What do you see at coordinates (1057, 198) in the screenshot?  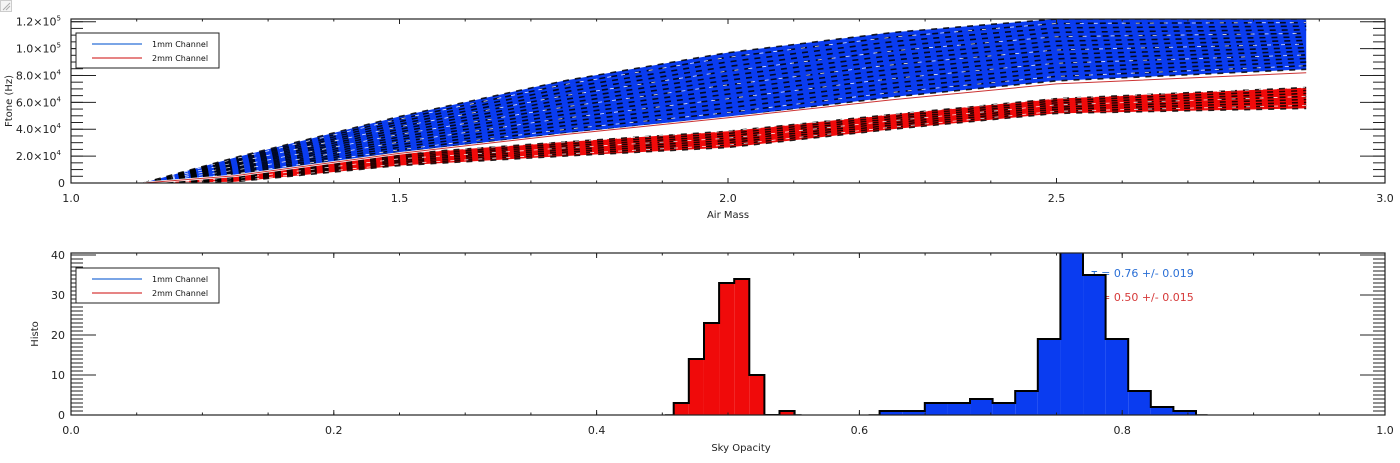 I see `top-x-tick-label: 2.5` at bounding box center [1057, 198].